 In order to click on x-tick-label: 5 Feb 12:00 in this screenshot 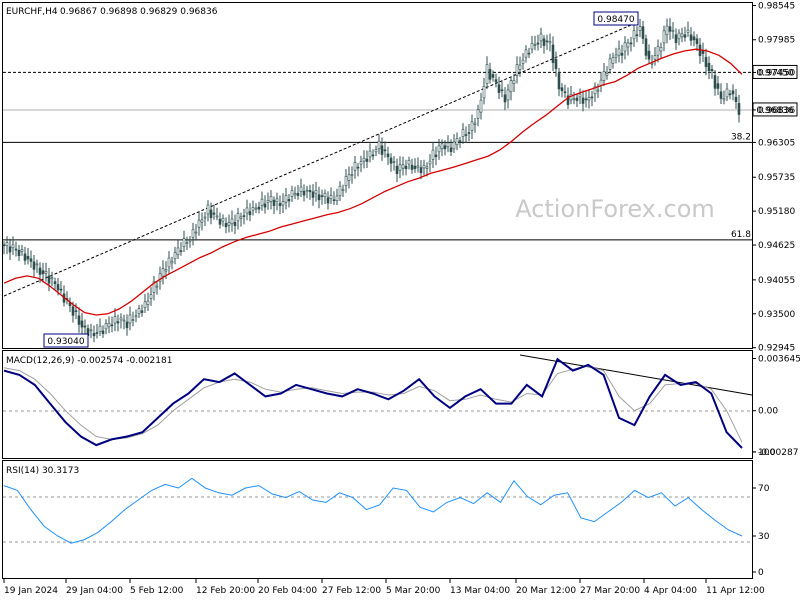, I will do `click(157, 591)`.